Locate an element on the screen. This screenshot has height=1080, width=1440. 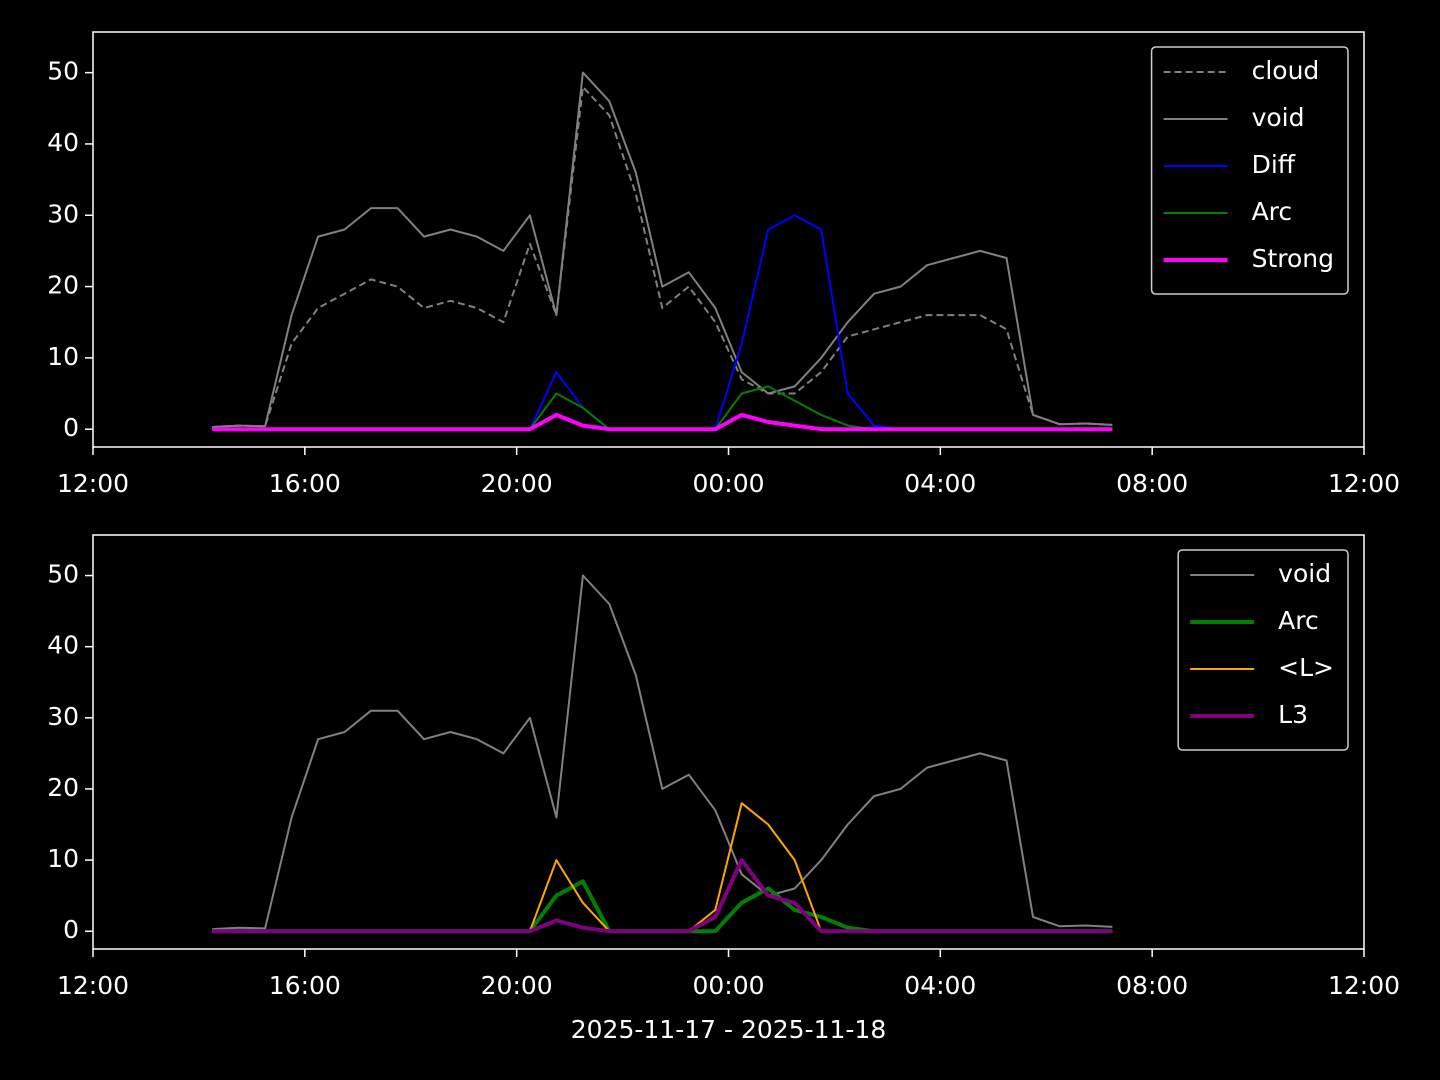
legend-label: cloud is located at coordinates (1286, 70).